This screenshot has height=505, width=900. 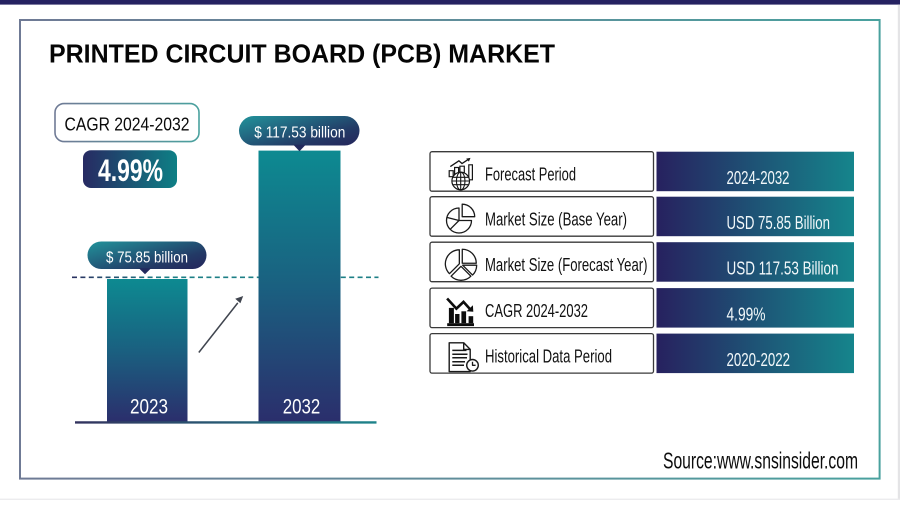 I want to click on svg-text: Historical Data Period, so click(x=548, y=356).